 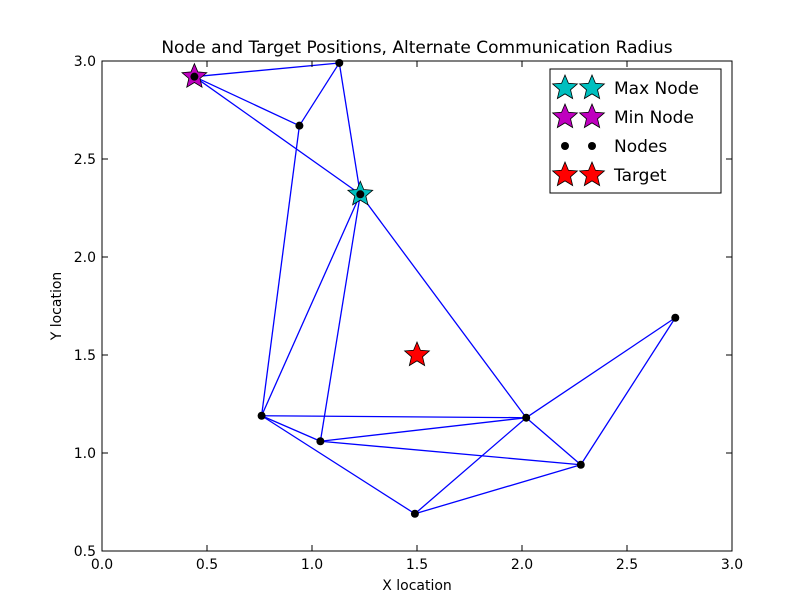 What do you see at coordinates (417, 586) in the screenshot?
I see `x-axis-label: X location` at bounding box center [417, 586].